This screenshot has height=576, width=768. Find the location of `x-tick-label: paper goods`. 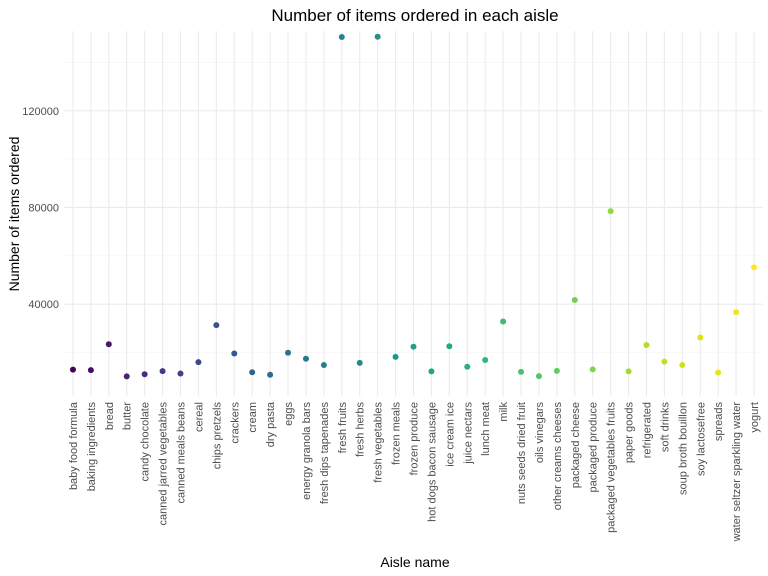

x-tick-label: paper goods is located at coordinates (630, 433).